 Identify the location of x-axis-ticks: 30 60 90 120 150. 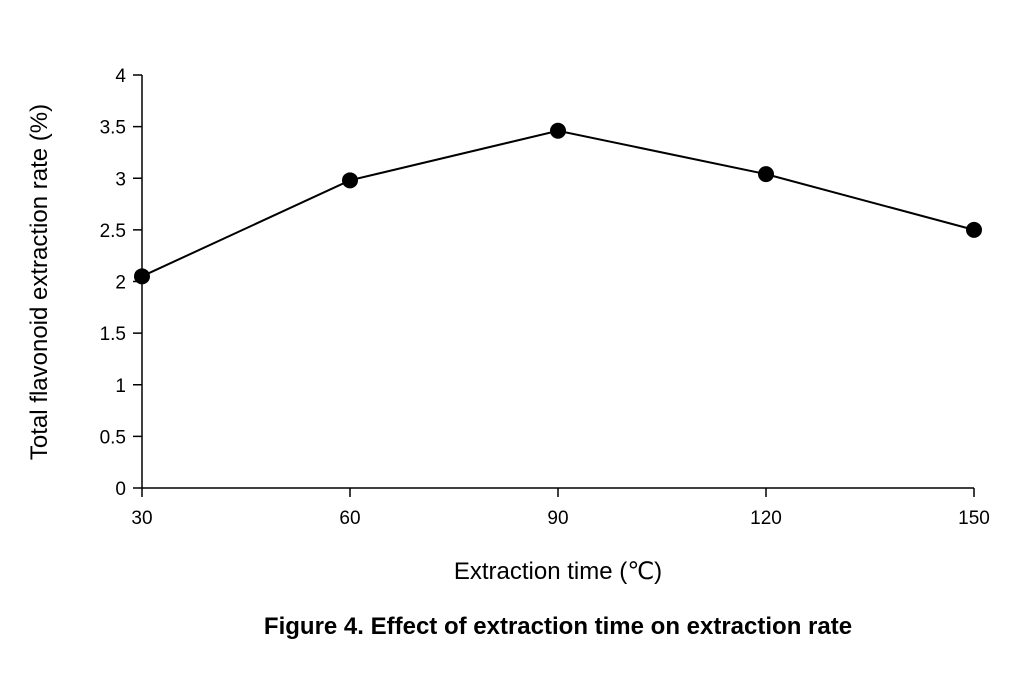
(560, 508).